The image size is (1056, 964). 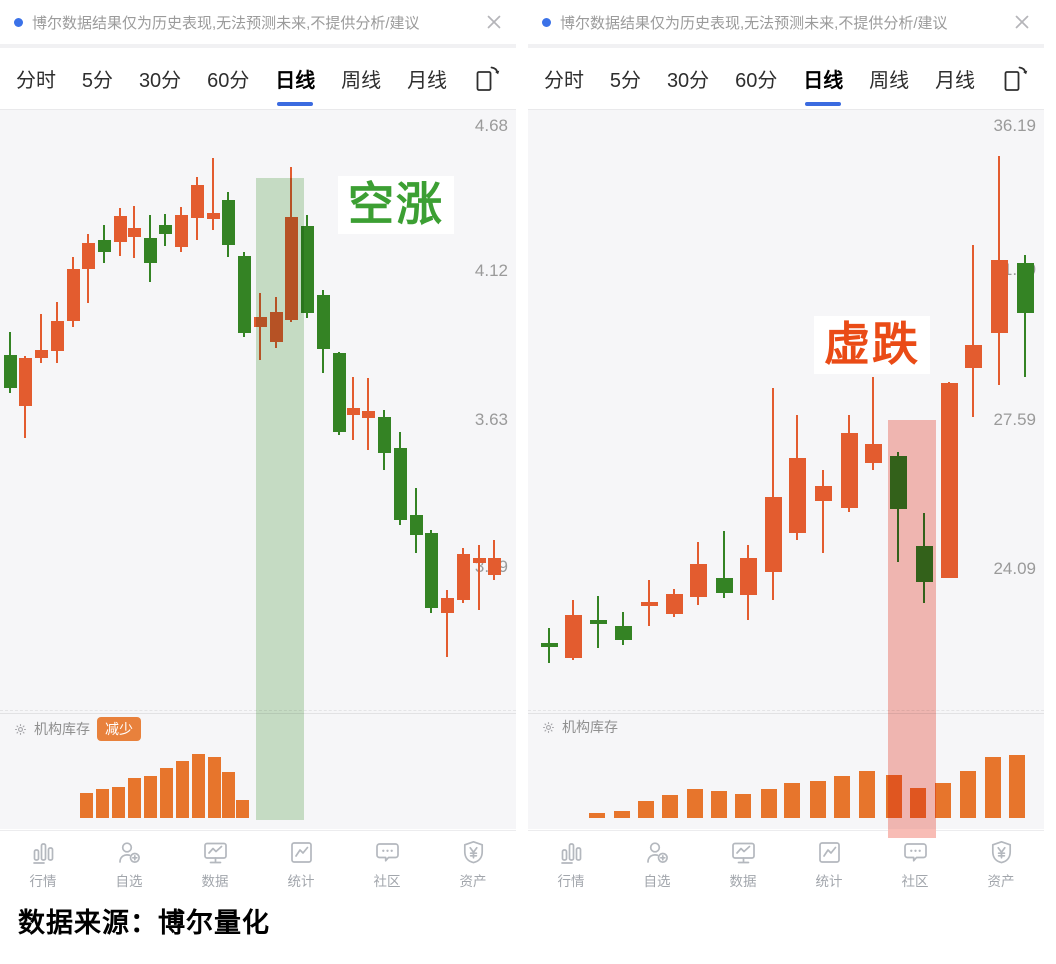 What do you see at coordinates (280, 499) in the screenshot?
I see `highlight-band` at bounding box center [280, 499].